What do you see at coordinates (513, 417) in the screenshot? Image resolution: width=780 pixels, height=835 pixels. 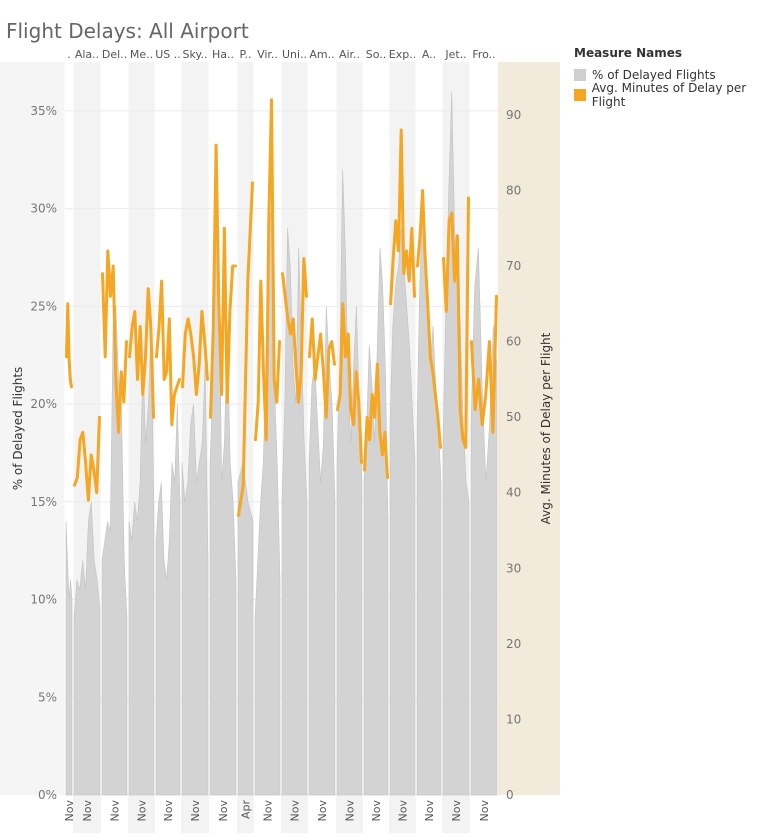 I see `right-axis-tick-label: 50` at bounding box center [513, 417].